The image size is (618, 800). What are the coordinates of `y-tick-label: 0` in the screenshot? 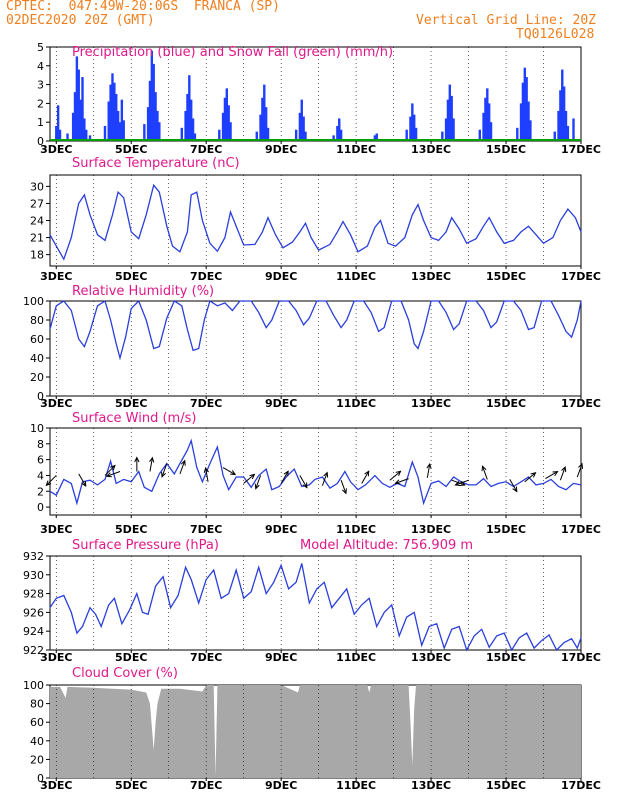 It's located at (40, 507).